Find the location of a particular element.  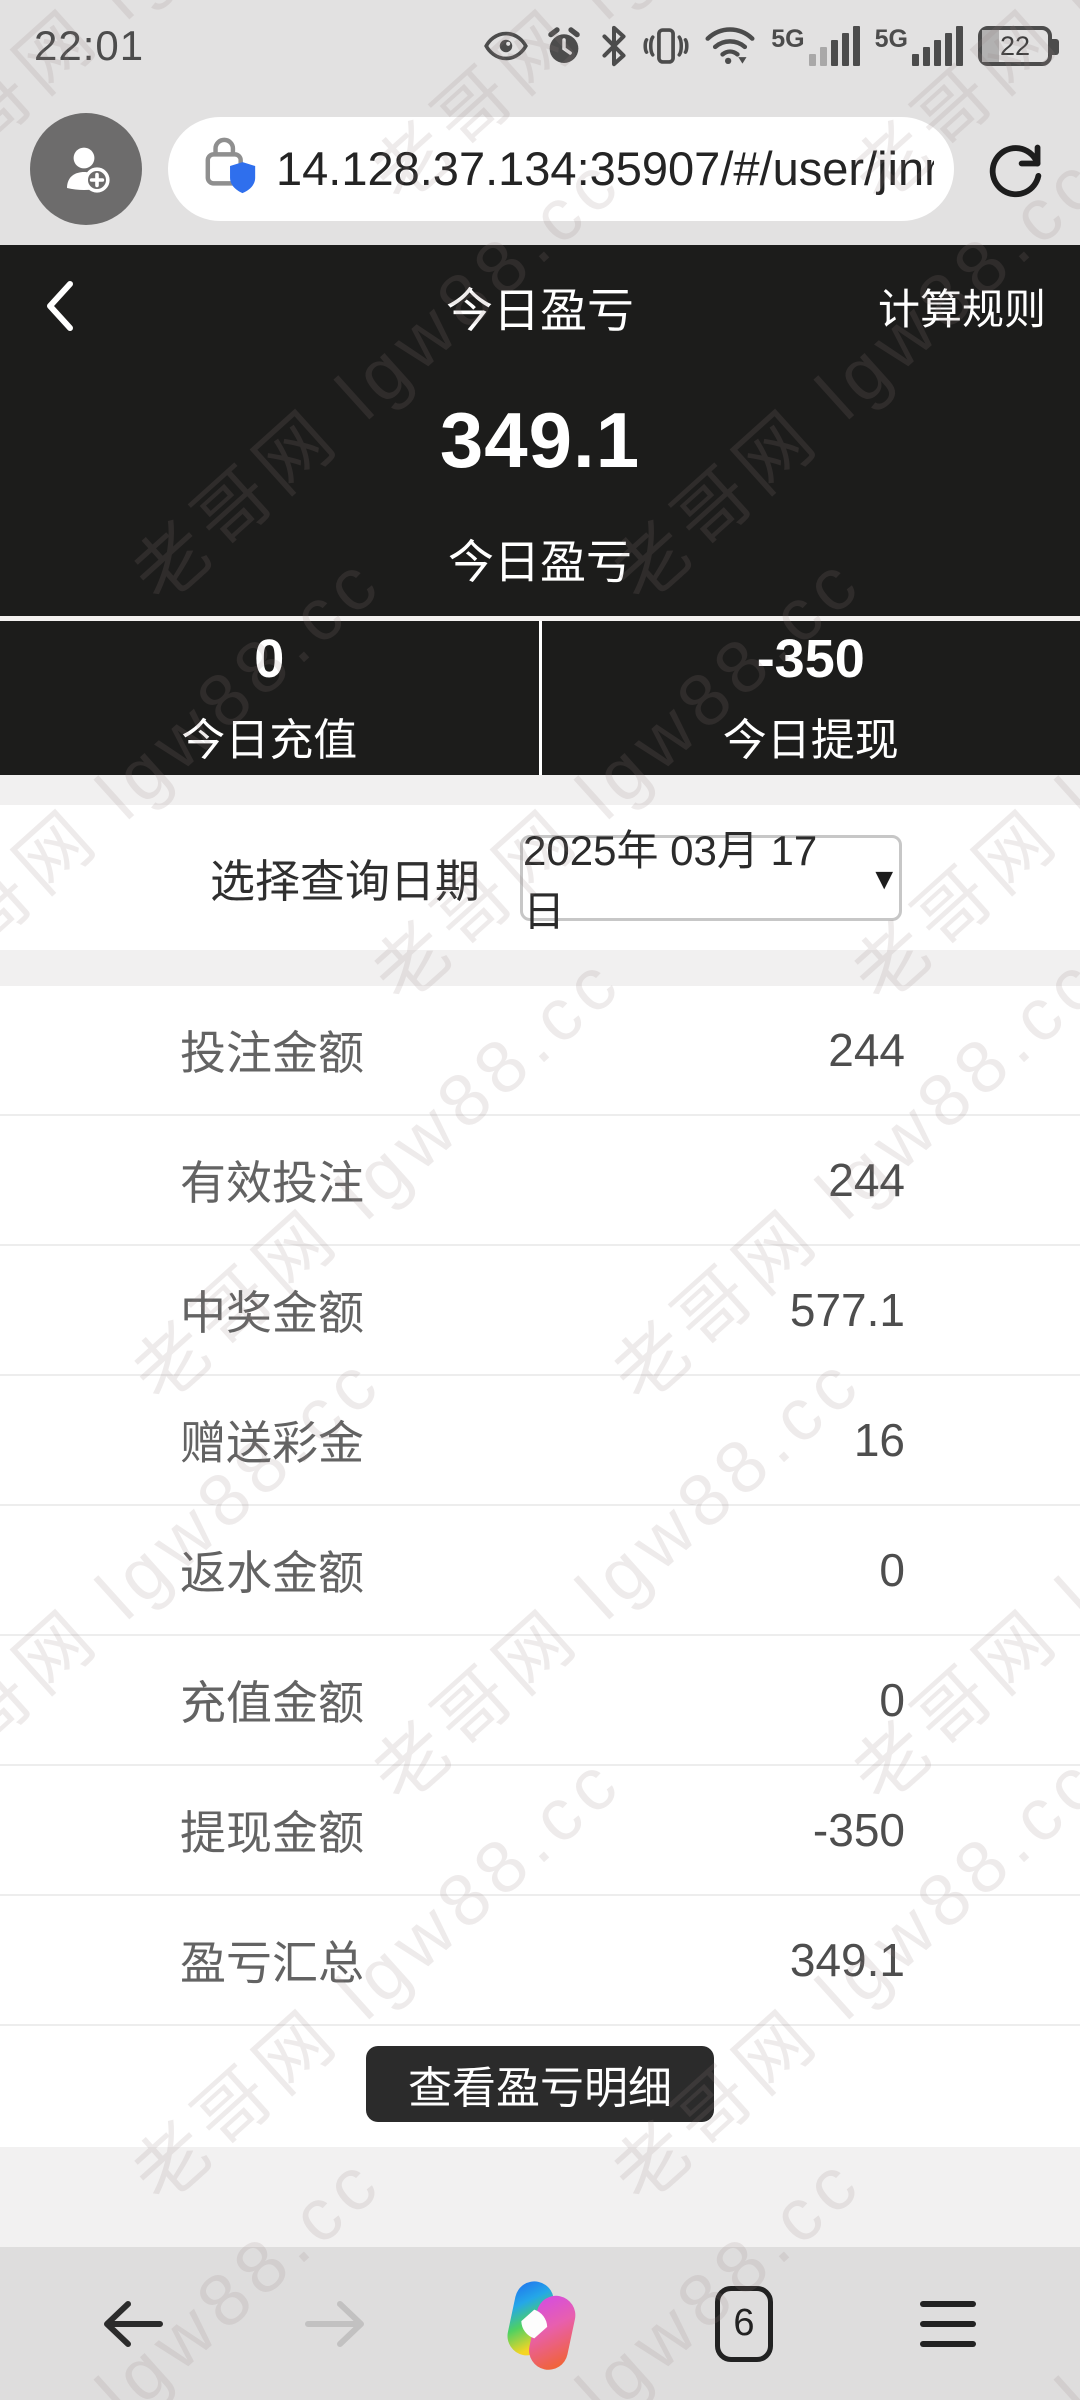

navbar: 今日盈亏 计算规则 is located at coordinates (540, 306).